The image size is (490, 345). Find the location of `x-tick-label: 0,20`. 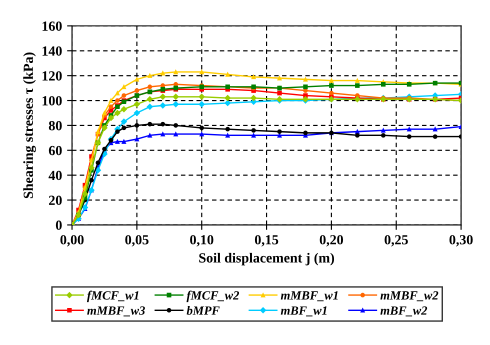

x-tick-label: 0,20 is located at coordinates (332, 240).